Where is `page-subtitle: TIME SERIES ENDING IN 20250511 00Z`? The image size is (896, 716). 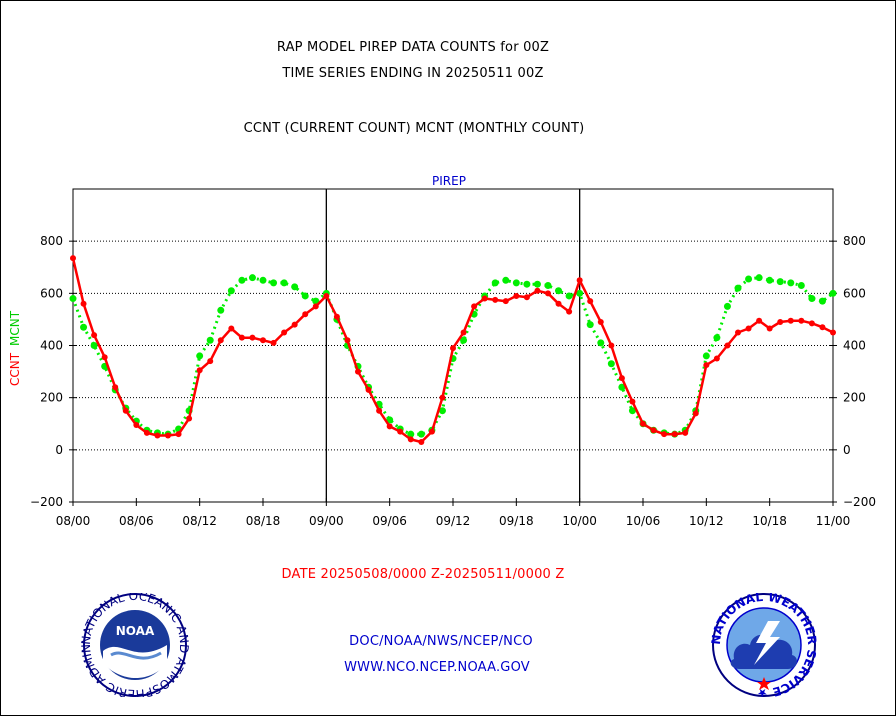
page-subtitle: TIME SERIES ENDING IN 20250511 00Z is located at coordinates (413, 73).